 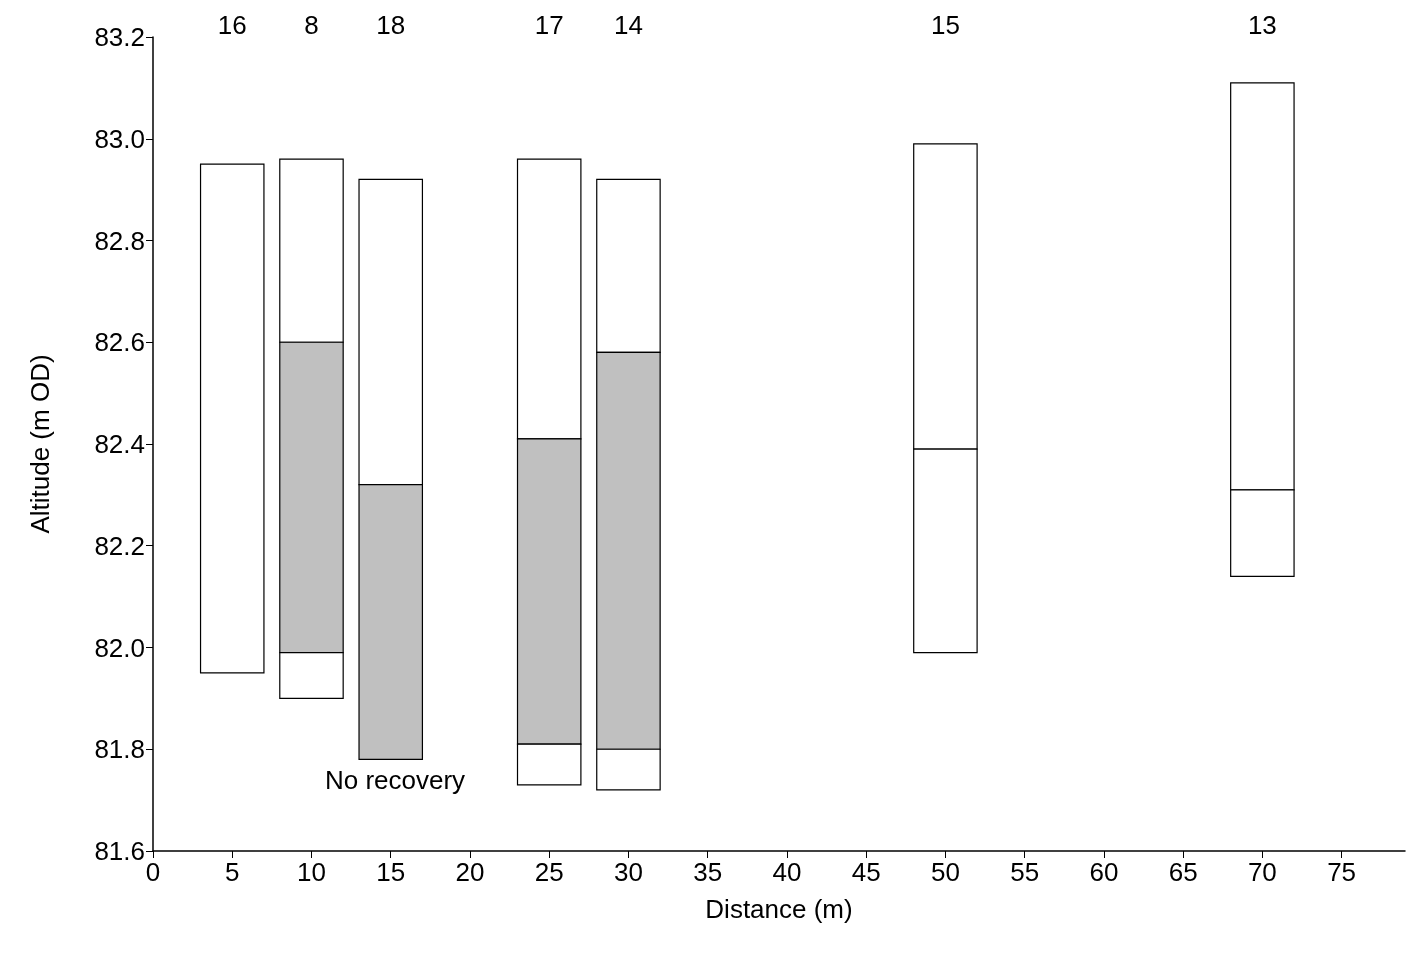 I want to click on x-tick-label: 50, so click(x=945, y=872).